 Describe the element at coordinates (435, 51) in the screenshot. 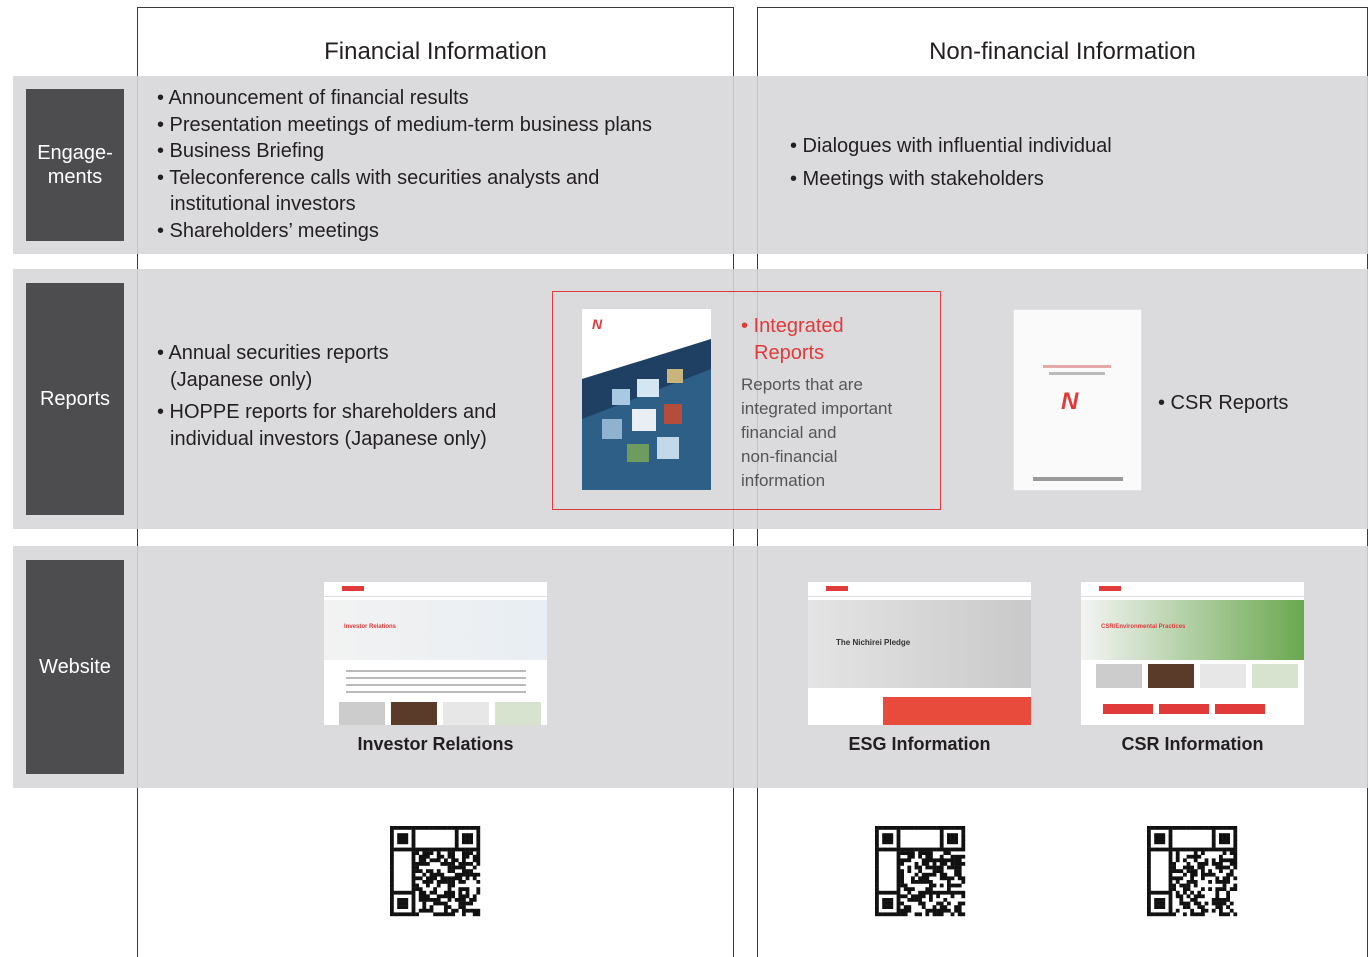

I see `column-header: Financial Information` at that location.